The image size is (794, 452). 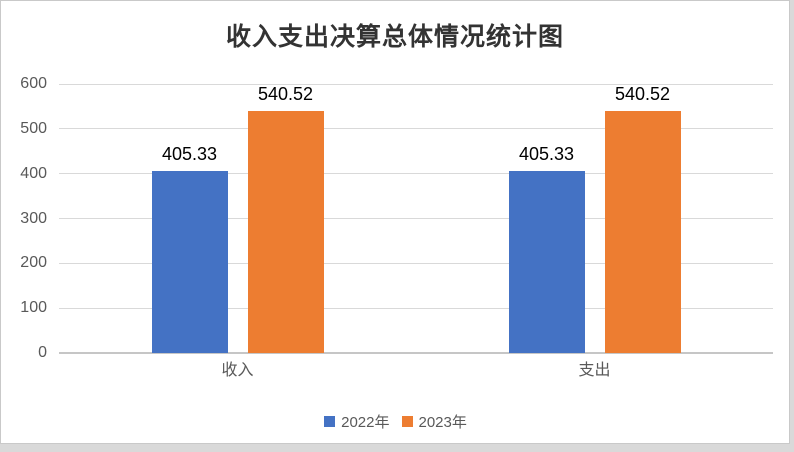 I want to click on y-axis-tick-label: 300, so click(x=33, y=218).